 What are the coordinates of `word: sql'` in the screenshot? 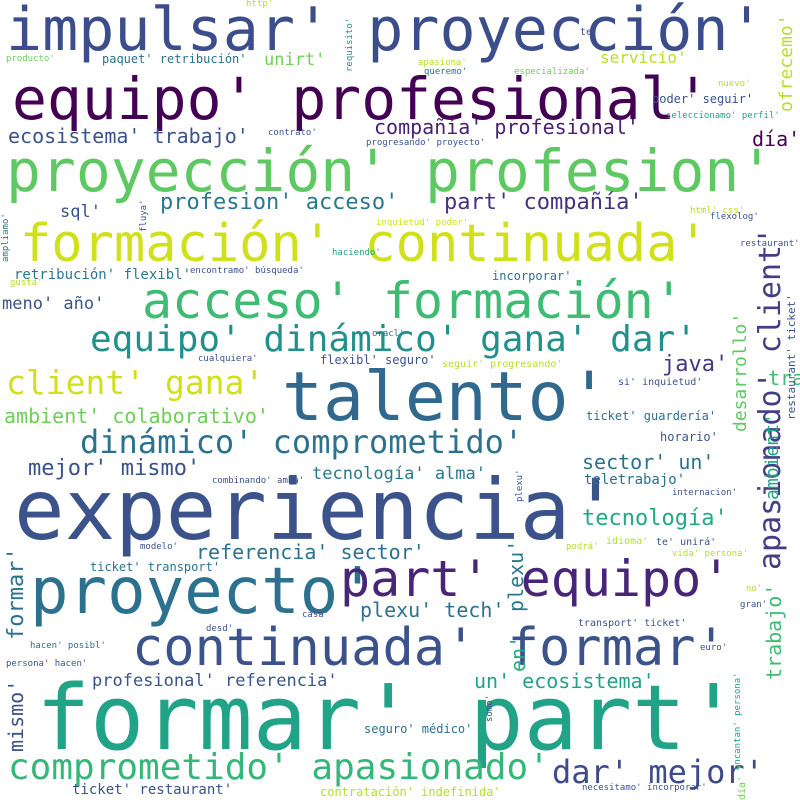 It's located at (80, 212).